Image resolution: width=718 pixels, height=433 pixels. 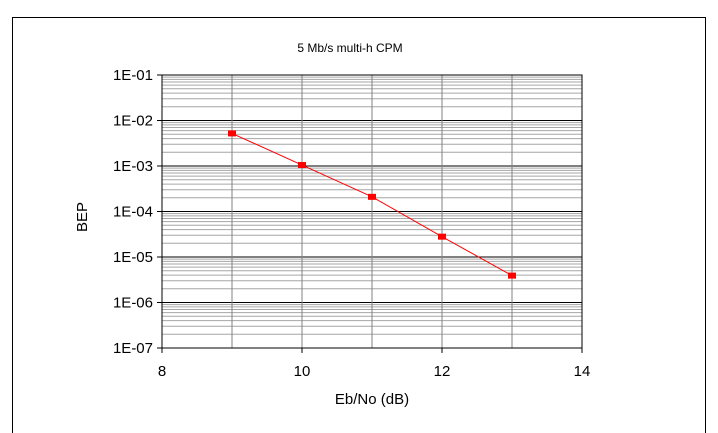 What do you see at coordinates (133, 212) in the screenshot?
I see `y-tick-label: 1E-04` at bounding box center [133, 212].